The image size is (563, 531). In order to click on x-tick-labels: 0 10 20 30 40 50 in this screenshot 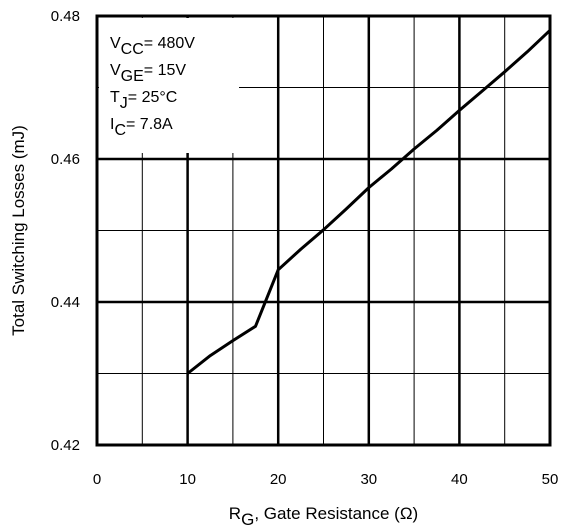, I will do `click(326, 479)`.